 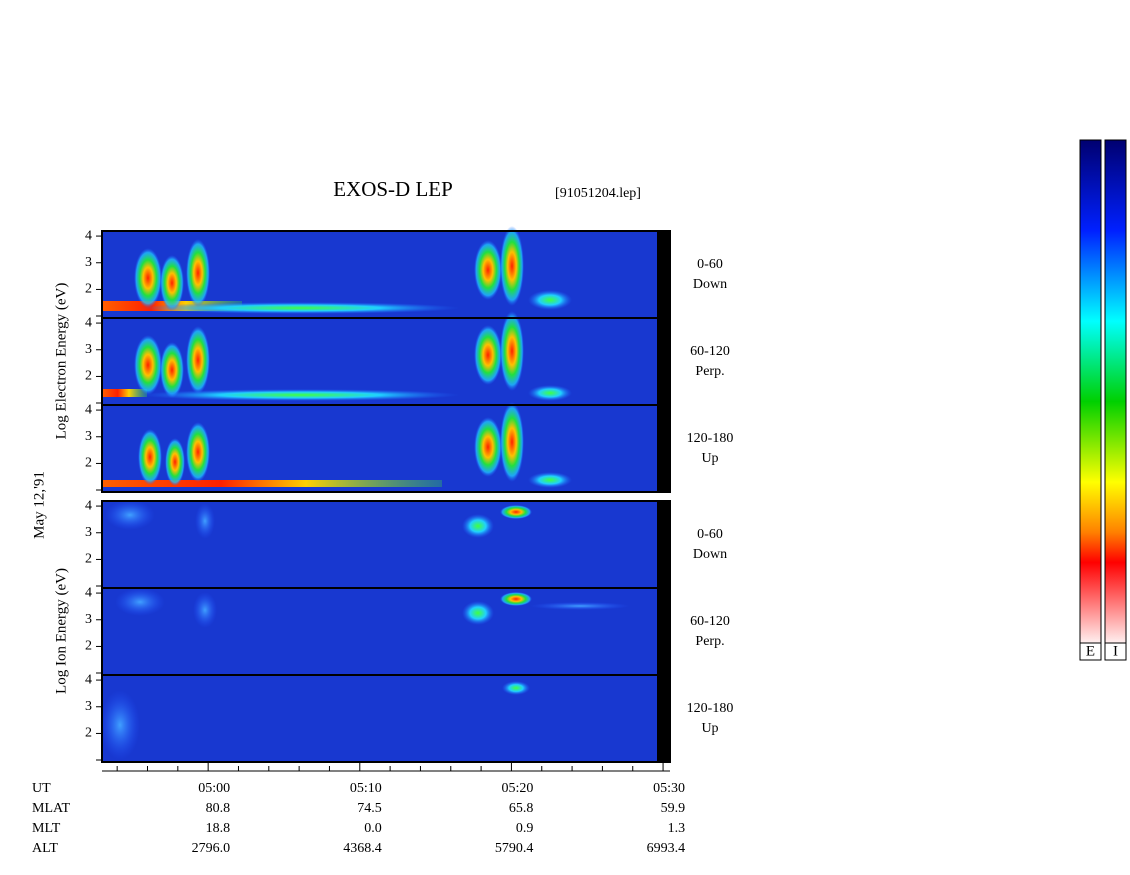 What do you see at coordinates (46, 828) in the screenshot?
I see `orbit-row-label: MLT` at bounding box center [46, 828].